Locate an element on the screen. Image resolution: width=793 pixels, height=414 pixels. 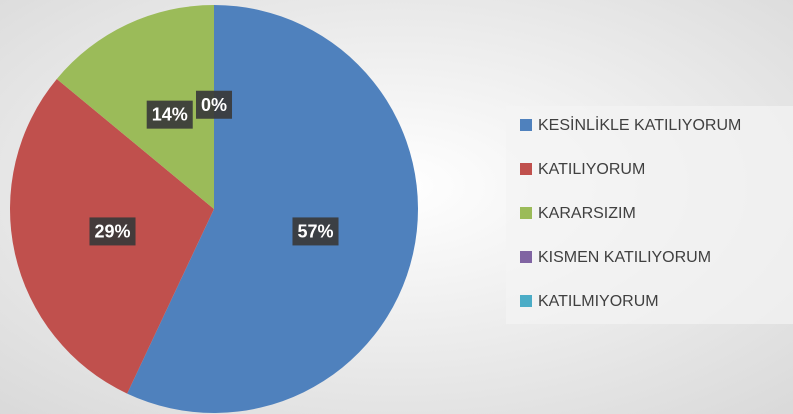
data-label: 29% is located at coordinates (112, 231).